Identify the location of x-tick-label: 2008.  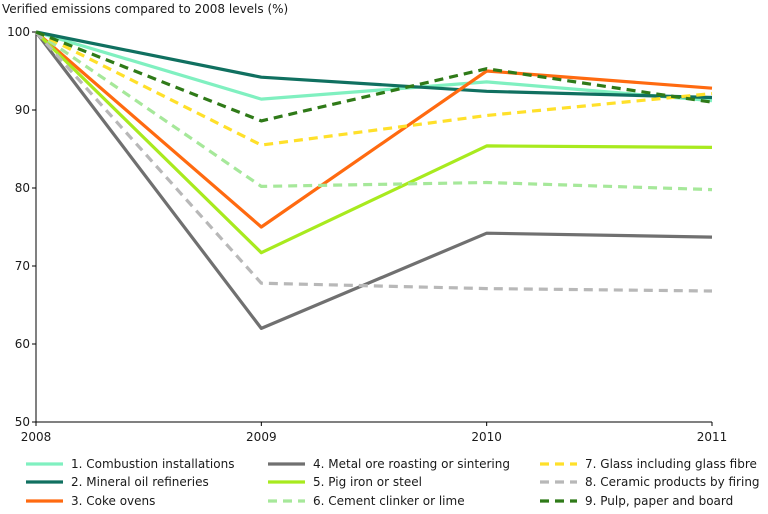
(36, 437).